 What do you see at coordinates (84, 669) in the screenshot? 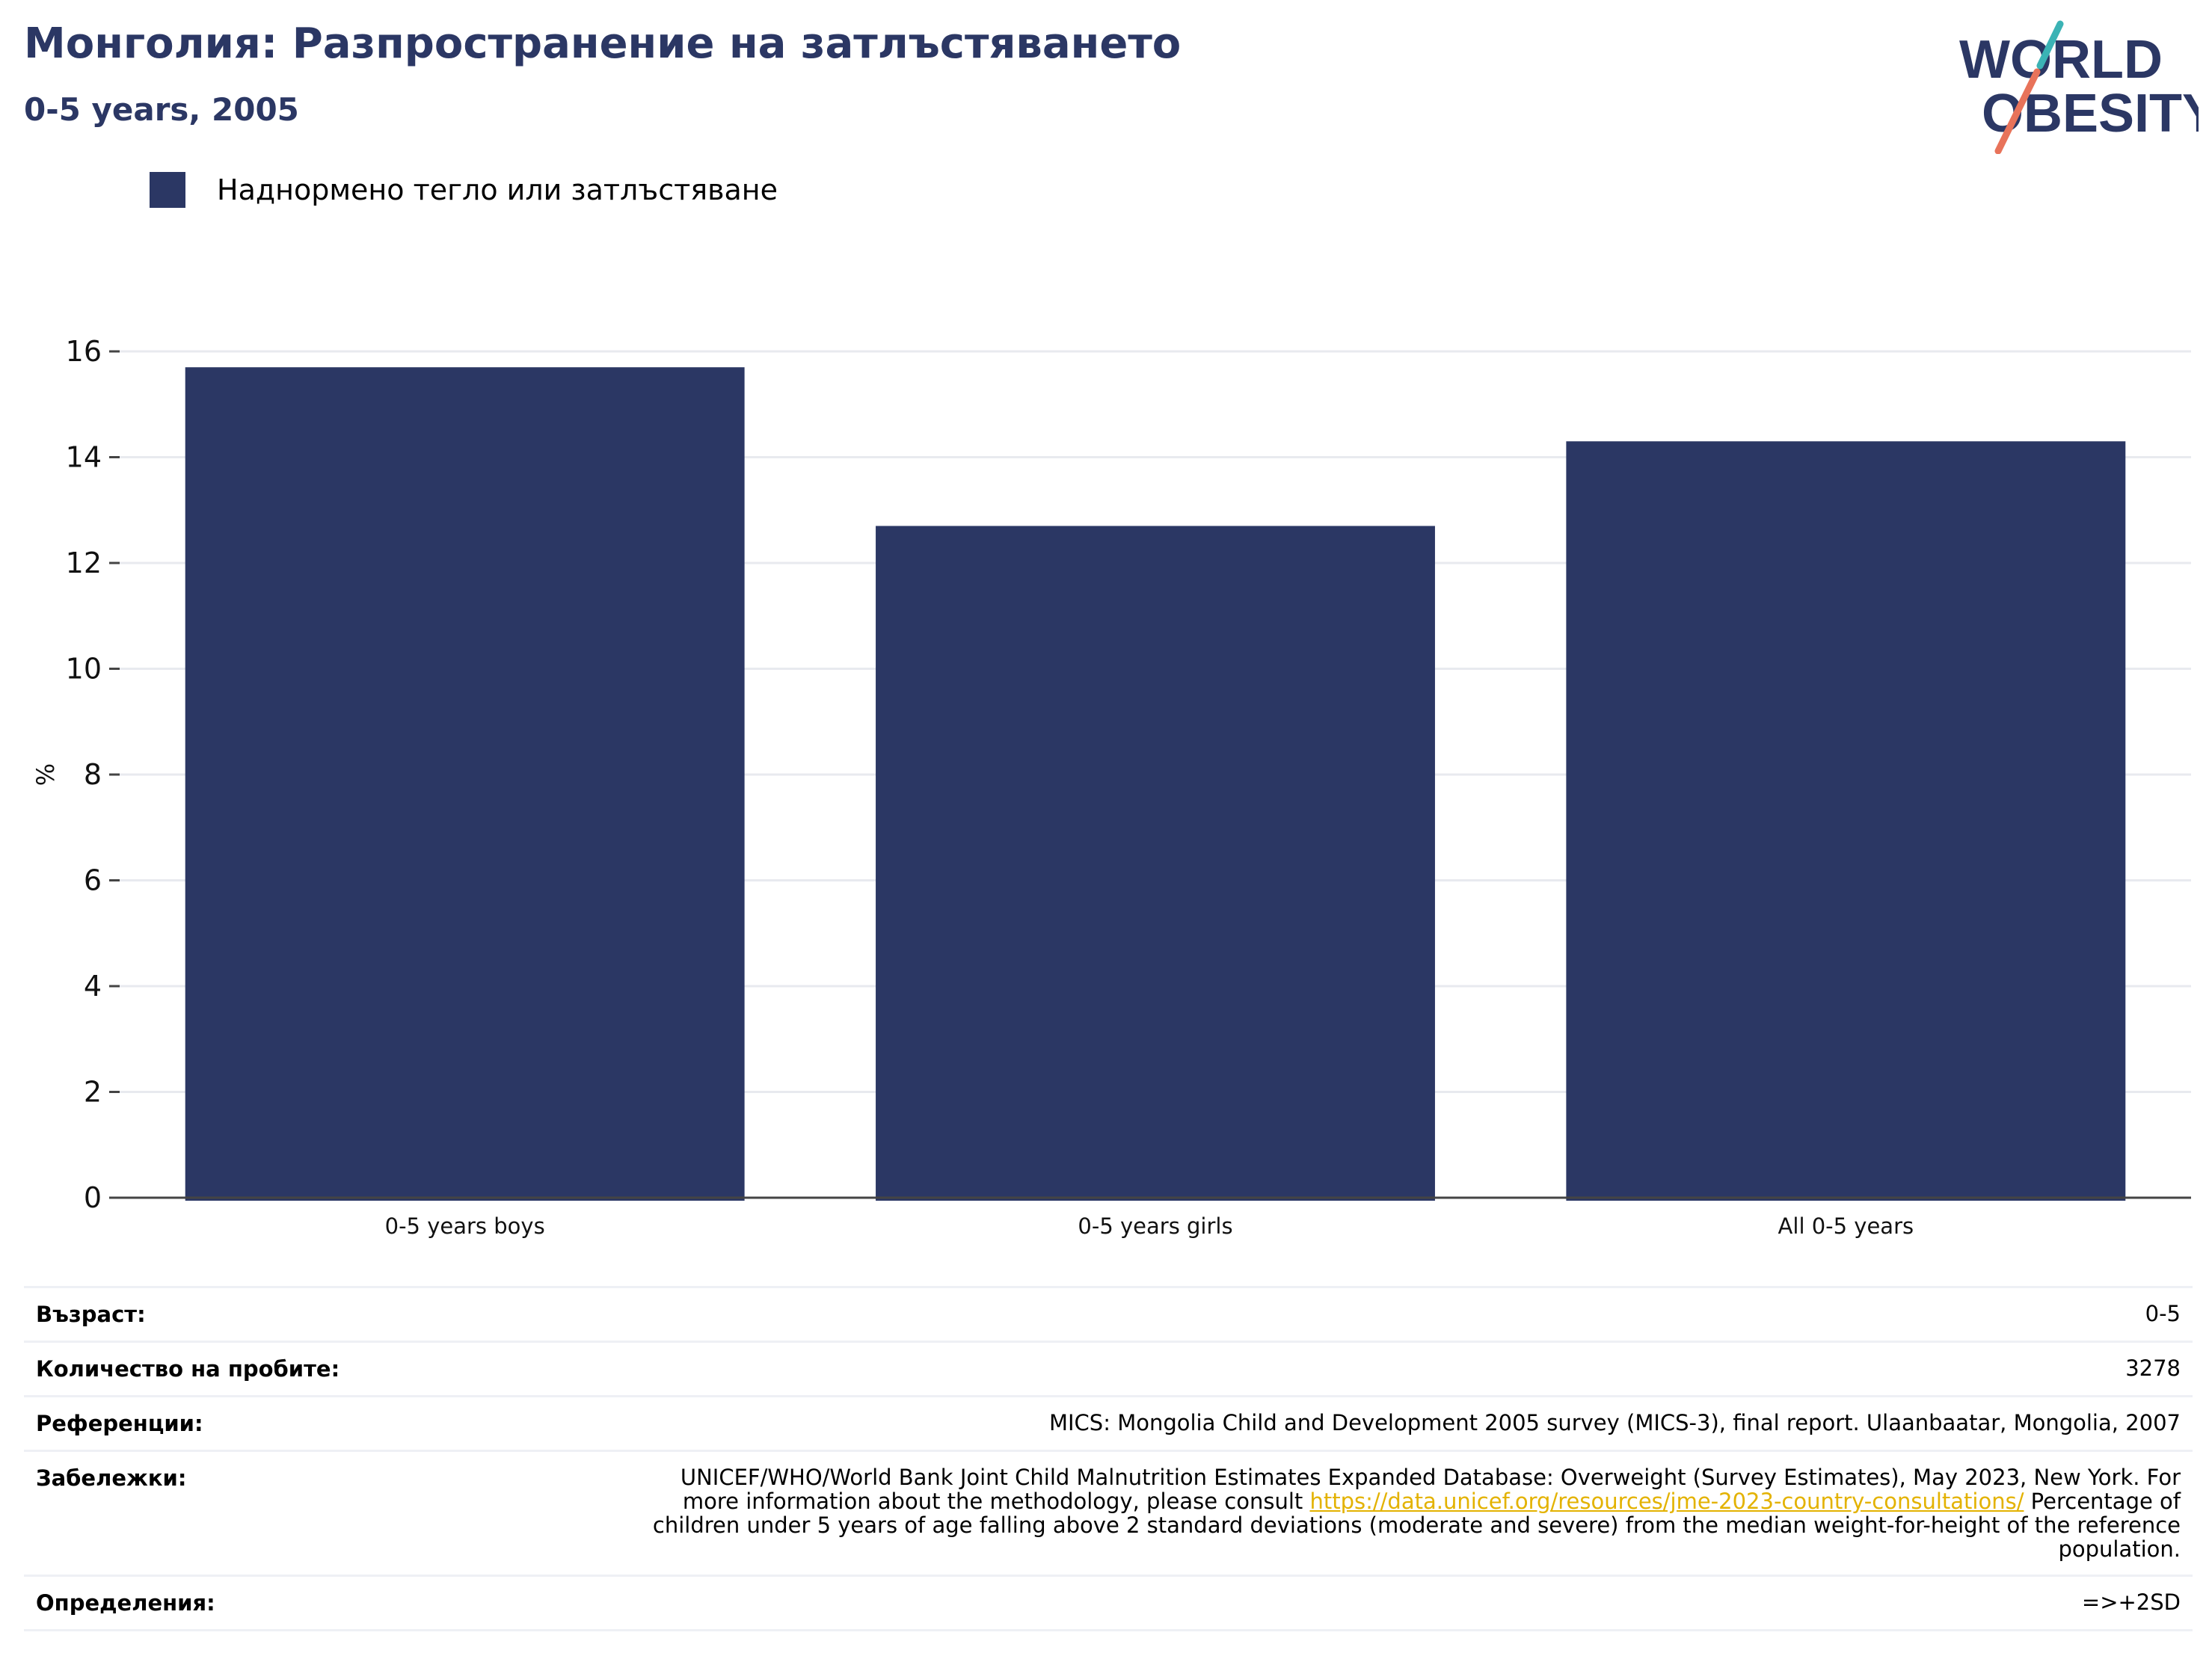
I see `y-tick-label: 10` at bounding box center [84, 669].